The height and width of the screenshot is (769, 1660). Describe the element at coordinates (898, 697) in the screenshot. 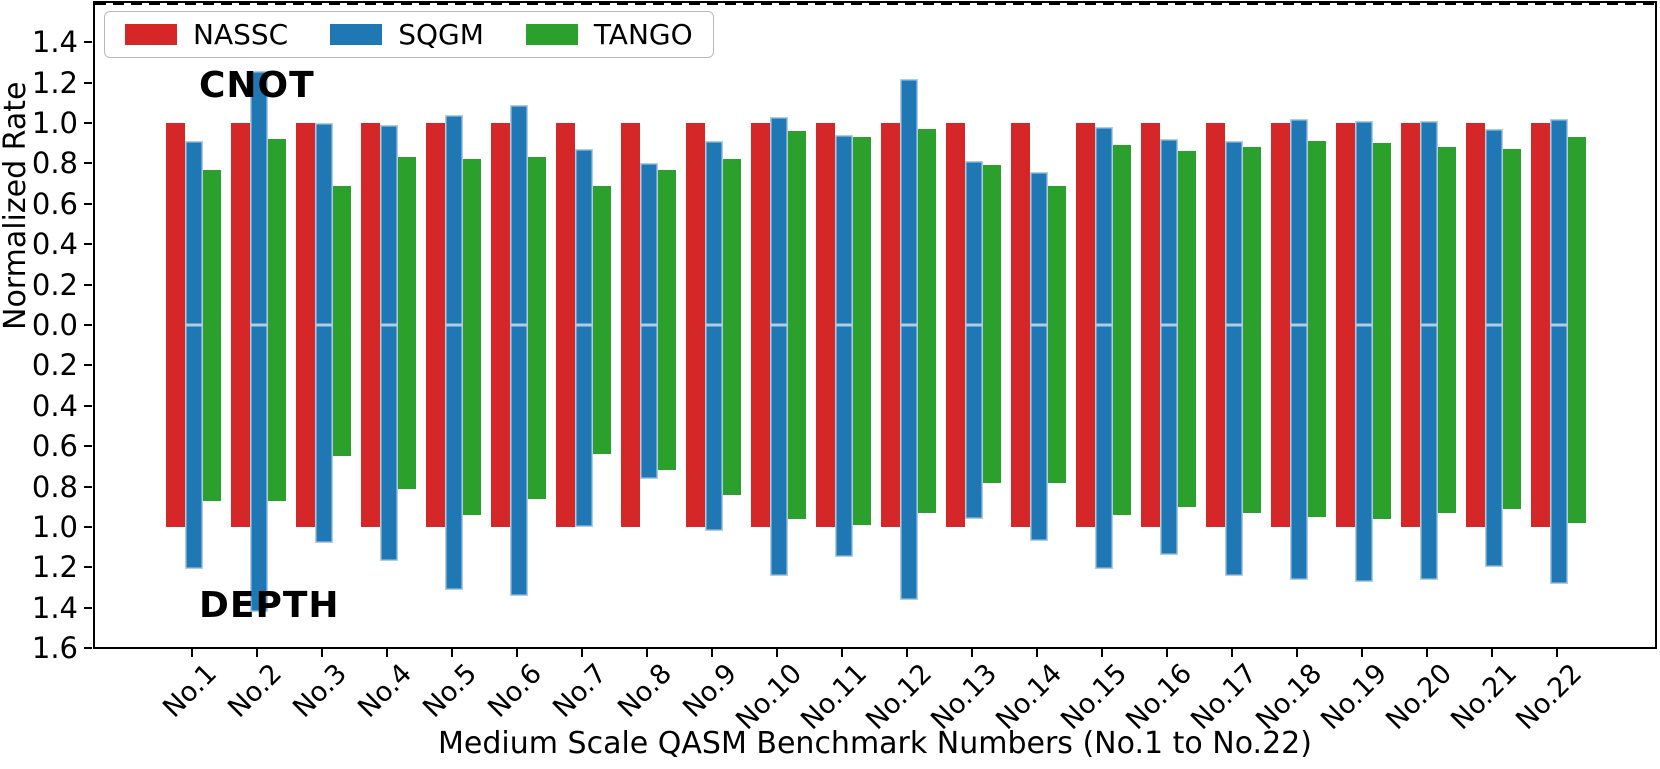

I see `x-tick-label-No.12: No.12` at that location.